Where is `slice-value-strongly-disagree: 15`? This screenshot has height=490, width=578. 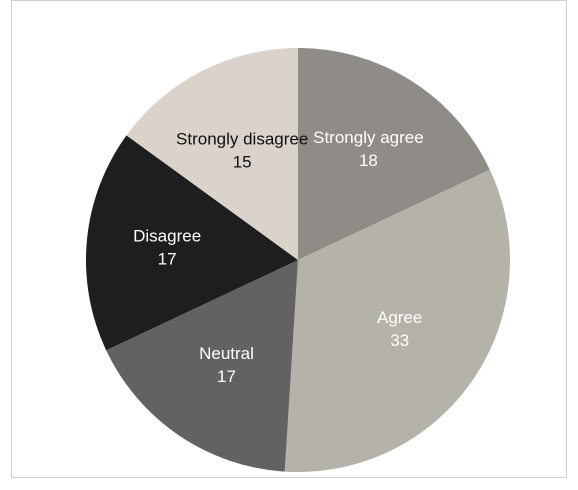
slice-value-strongly-disagree: 15 is located at coordinates (242, 161).